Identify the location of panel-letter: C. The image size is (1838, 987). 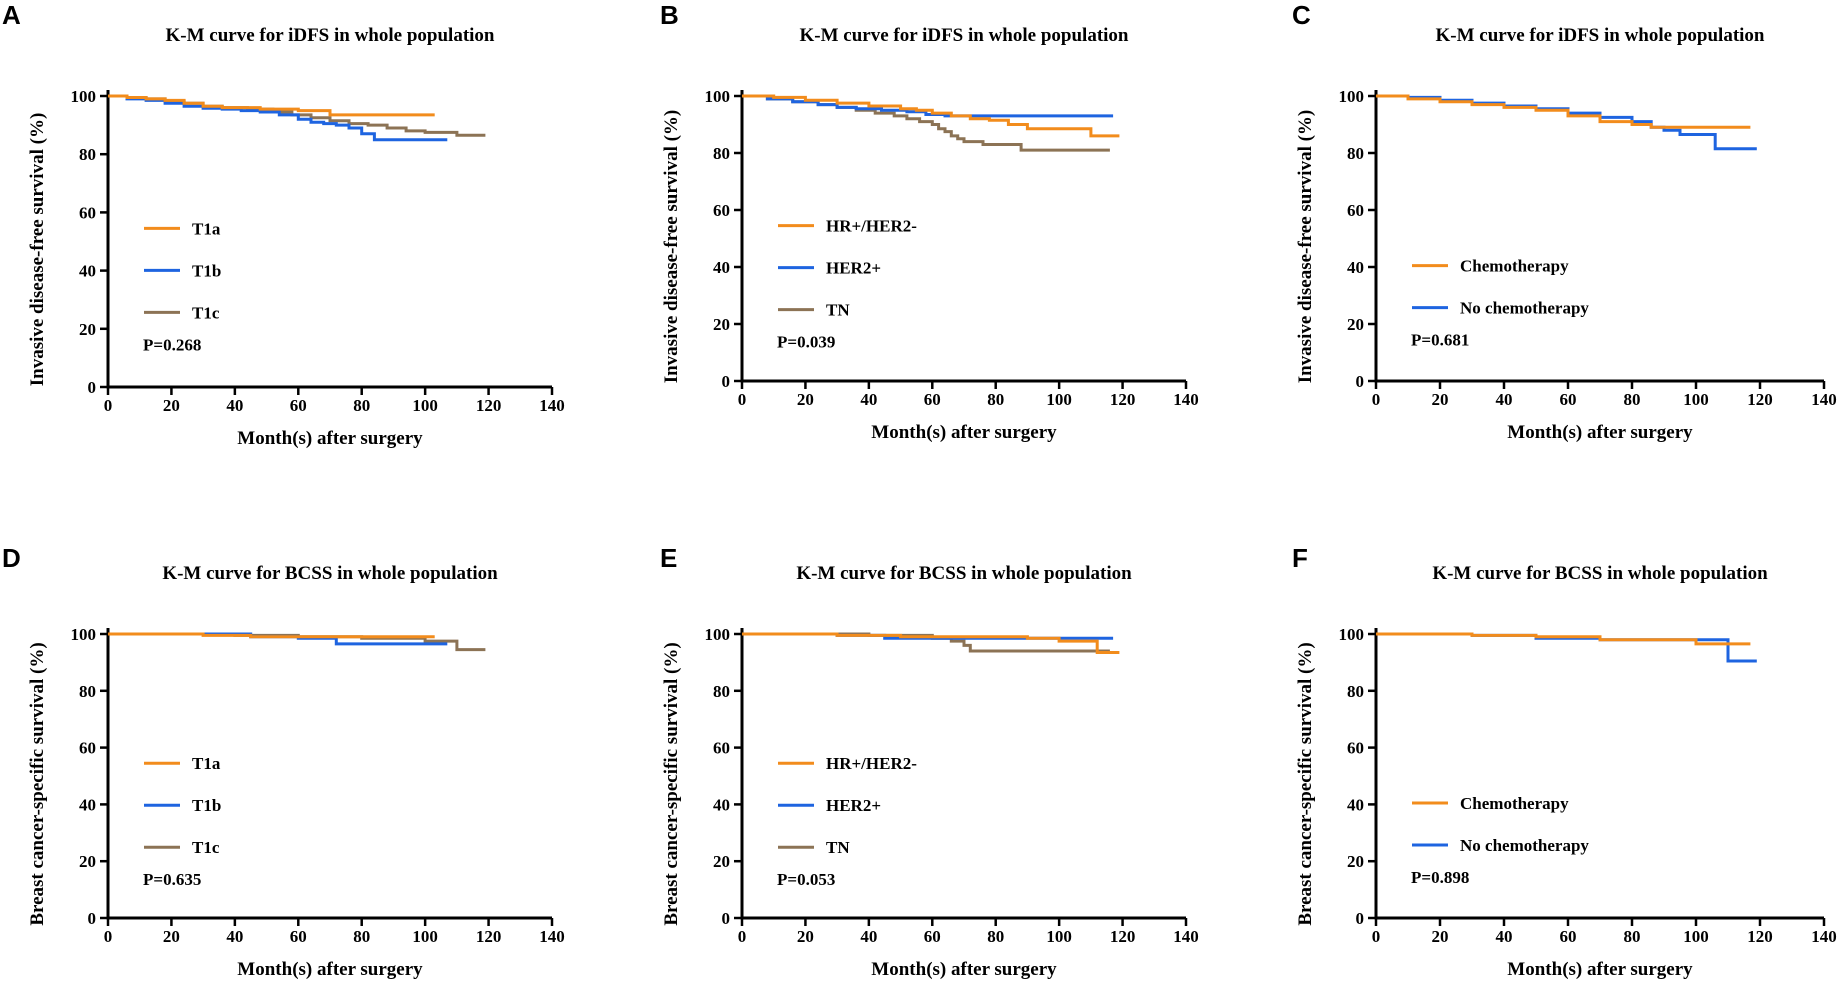
(1301, 15).